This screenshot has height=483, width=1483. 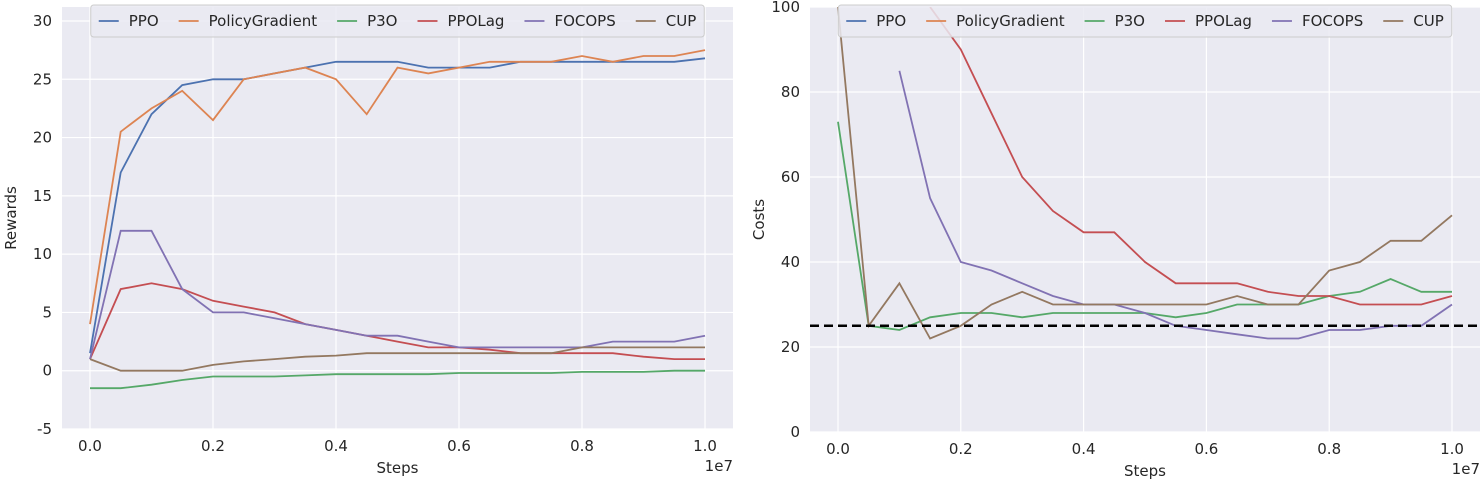 I want to click on y-tick-label: 30, so click(x=42, y=21).